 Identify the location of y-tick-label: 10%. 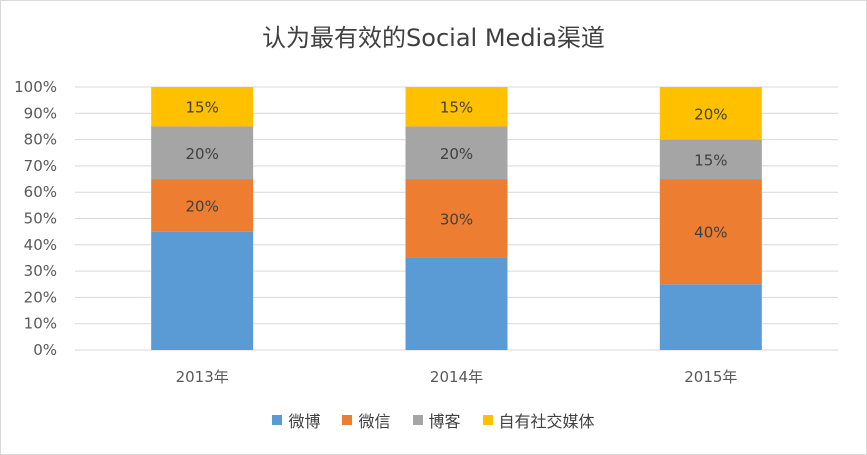
(40, 324).